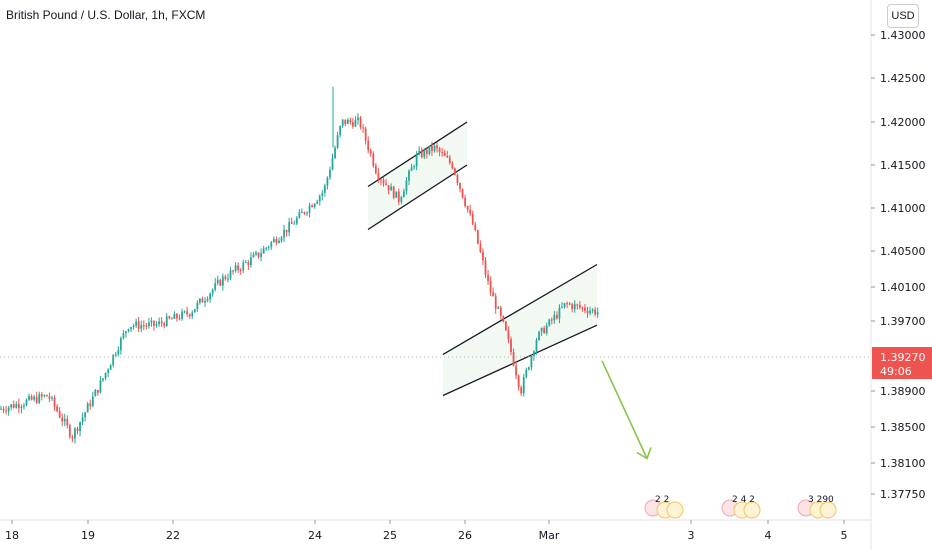 Image resolution: width=932 pixels, height=550 pixels. I want to click on y-tick-label: 1.41000, so click(903, 208).